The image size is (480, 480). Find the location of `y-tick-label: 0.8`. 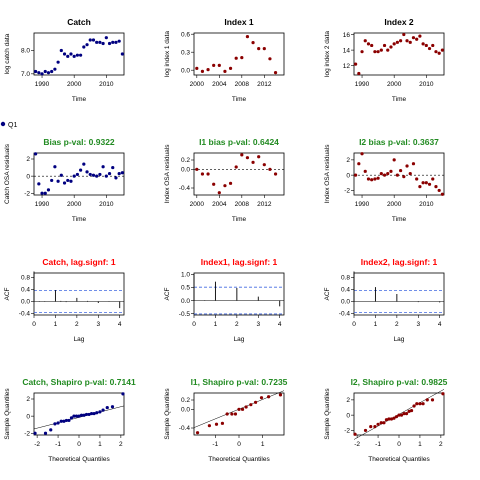

y-tick-label: 0.8 is located at coordinates (25, 278).